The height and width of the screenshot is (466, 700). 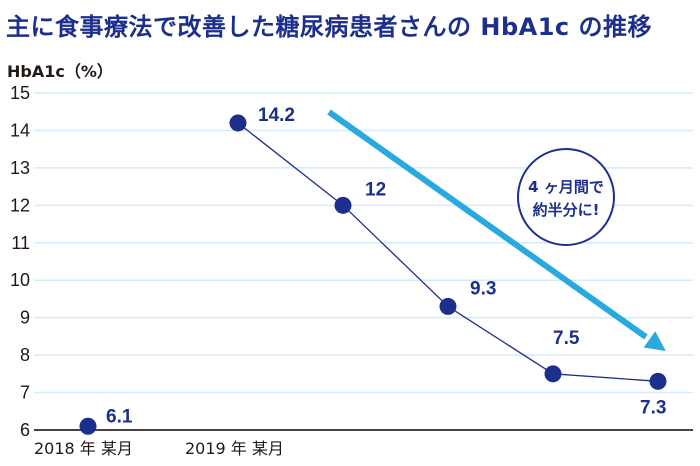 What do you see at coordinates (566, 197) in the screenshot?
I see `callout-circle-shape` at bounding box center [566, 197].